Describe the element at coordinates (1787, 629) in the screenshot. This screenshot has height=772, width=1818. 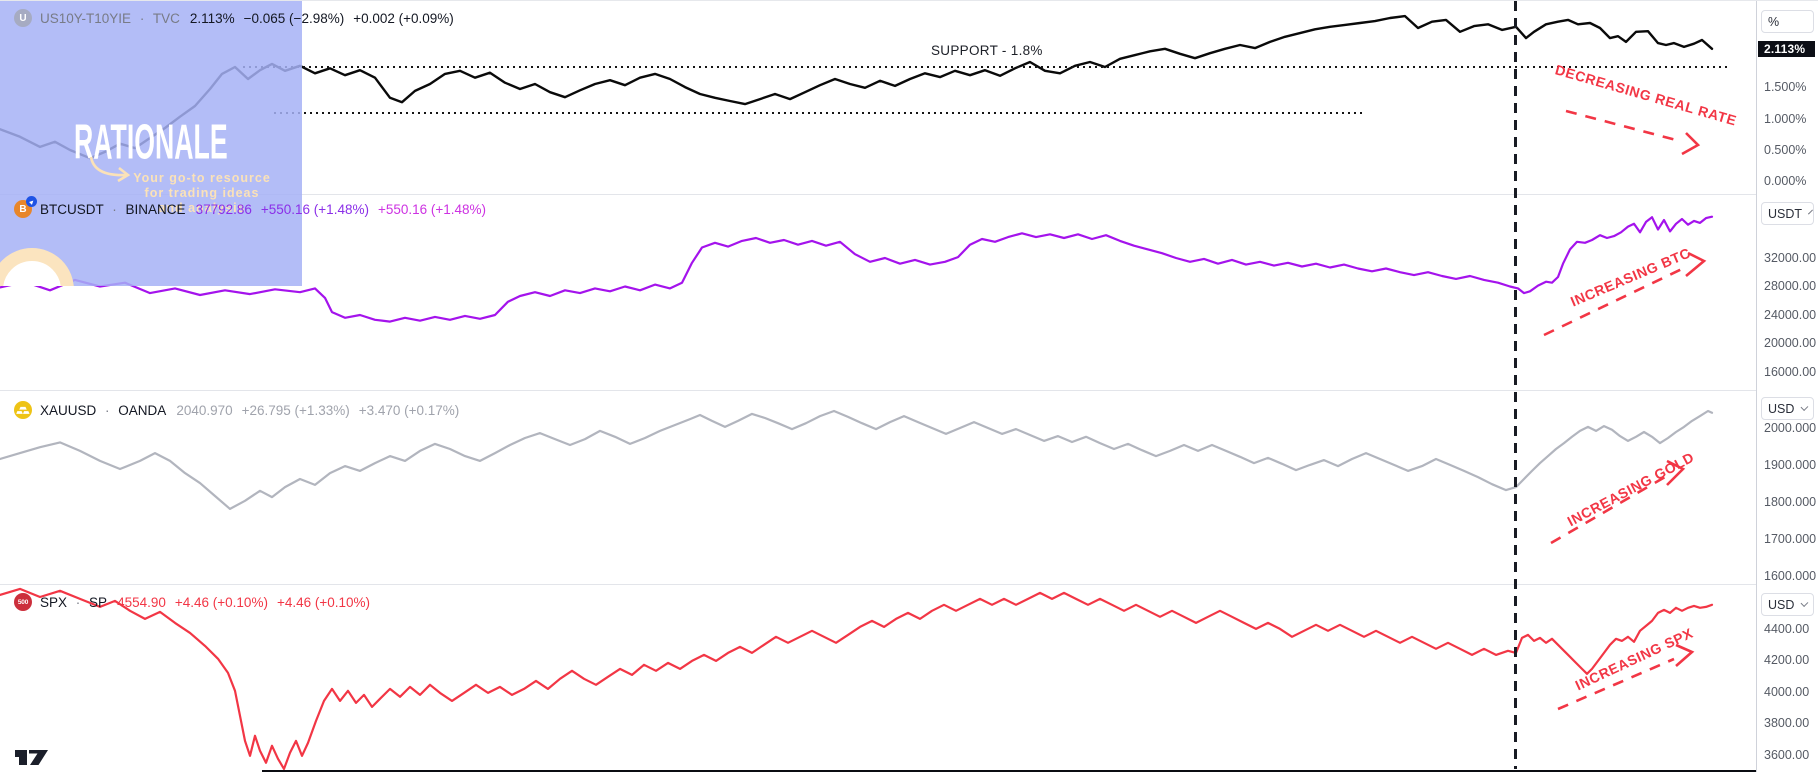
I see `scale-tick: 4400.00` at that location.